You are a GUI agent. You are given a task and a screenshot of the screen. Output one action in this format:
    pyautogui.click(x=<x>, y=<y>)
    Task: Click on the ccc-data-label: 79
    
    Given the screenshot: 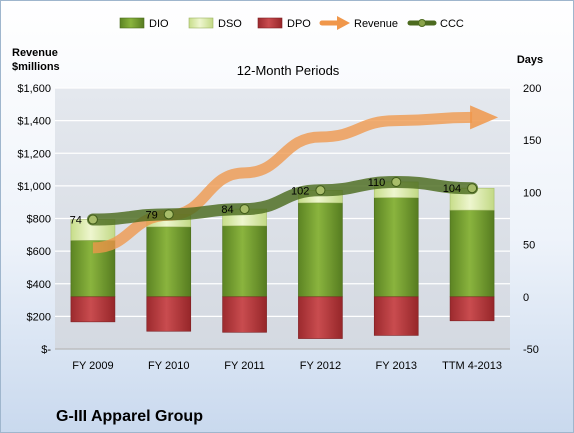 What is the action you would take?
    pyautogui.click(x=152, y=215)
    